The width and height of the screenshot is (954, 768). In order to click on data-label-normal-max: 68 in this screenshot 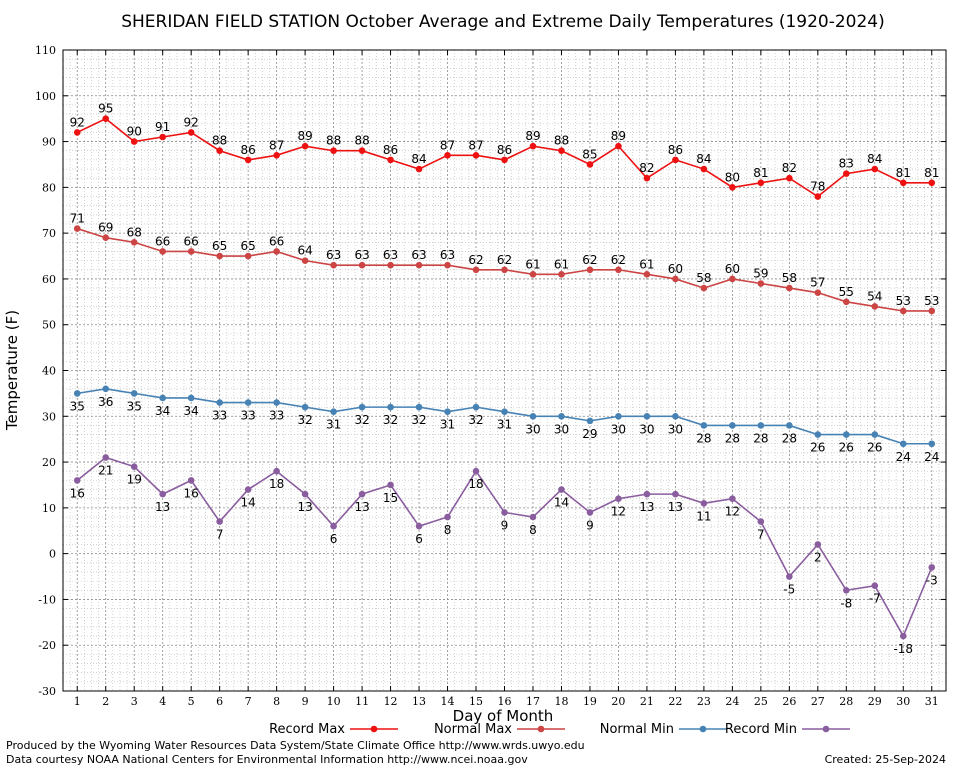, I will do `click(134, 232)`.